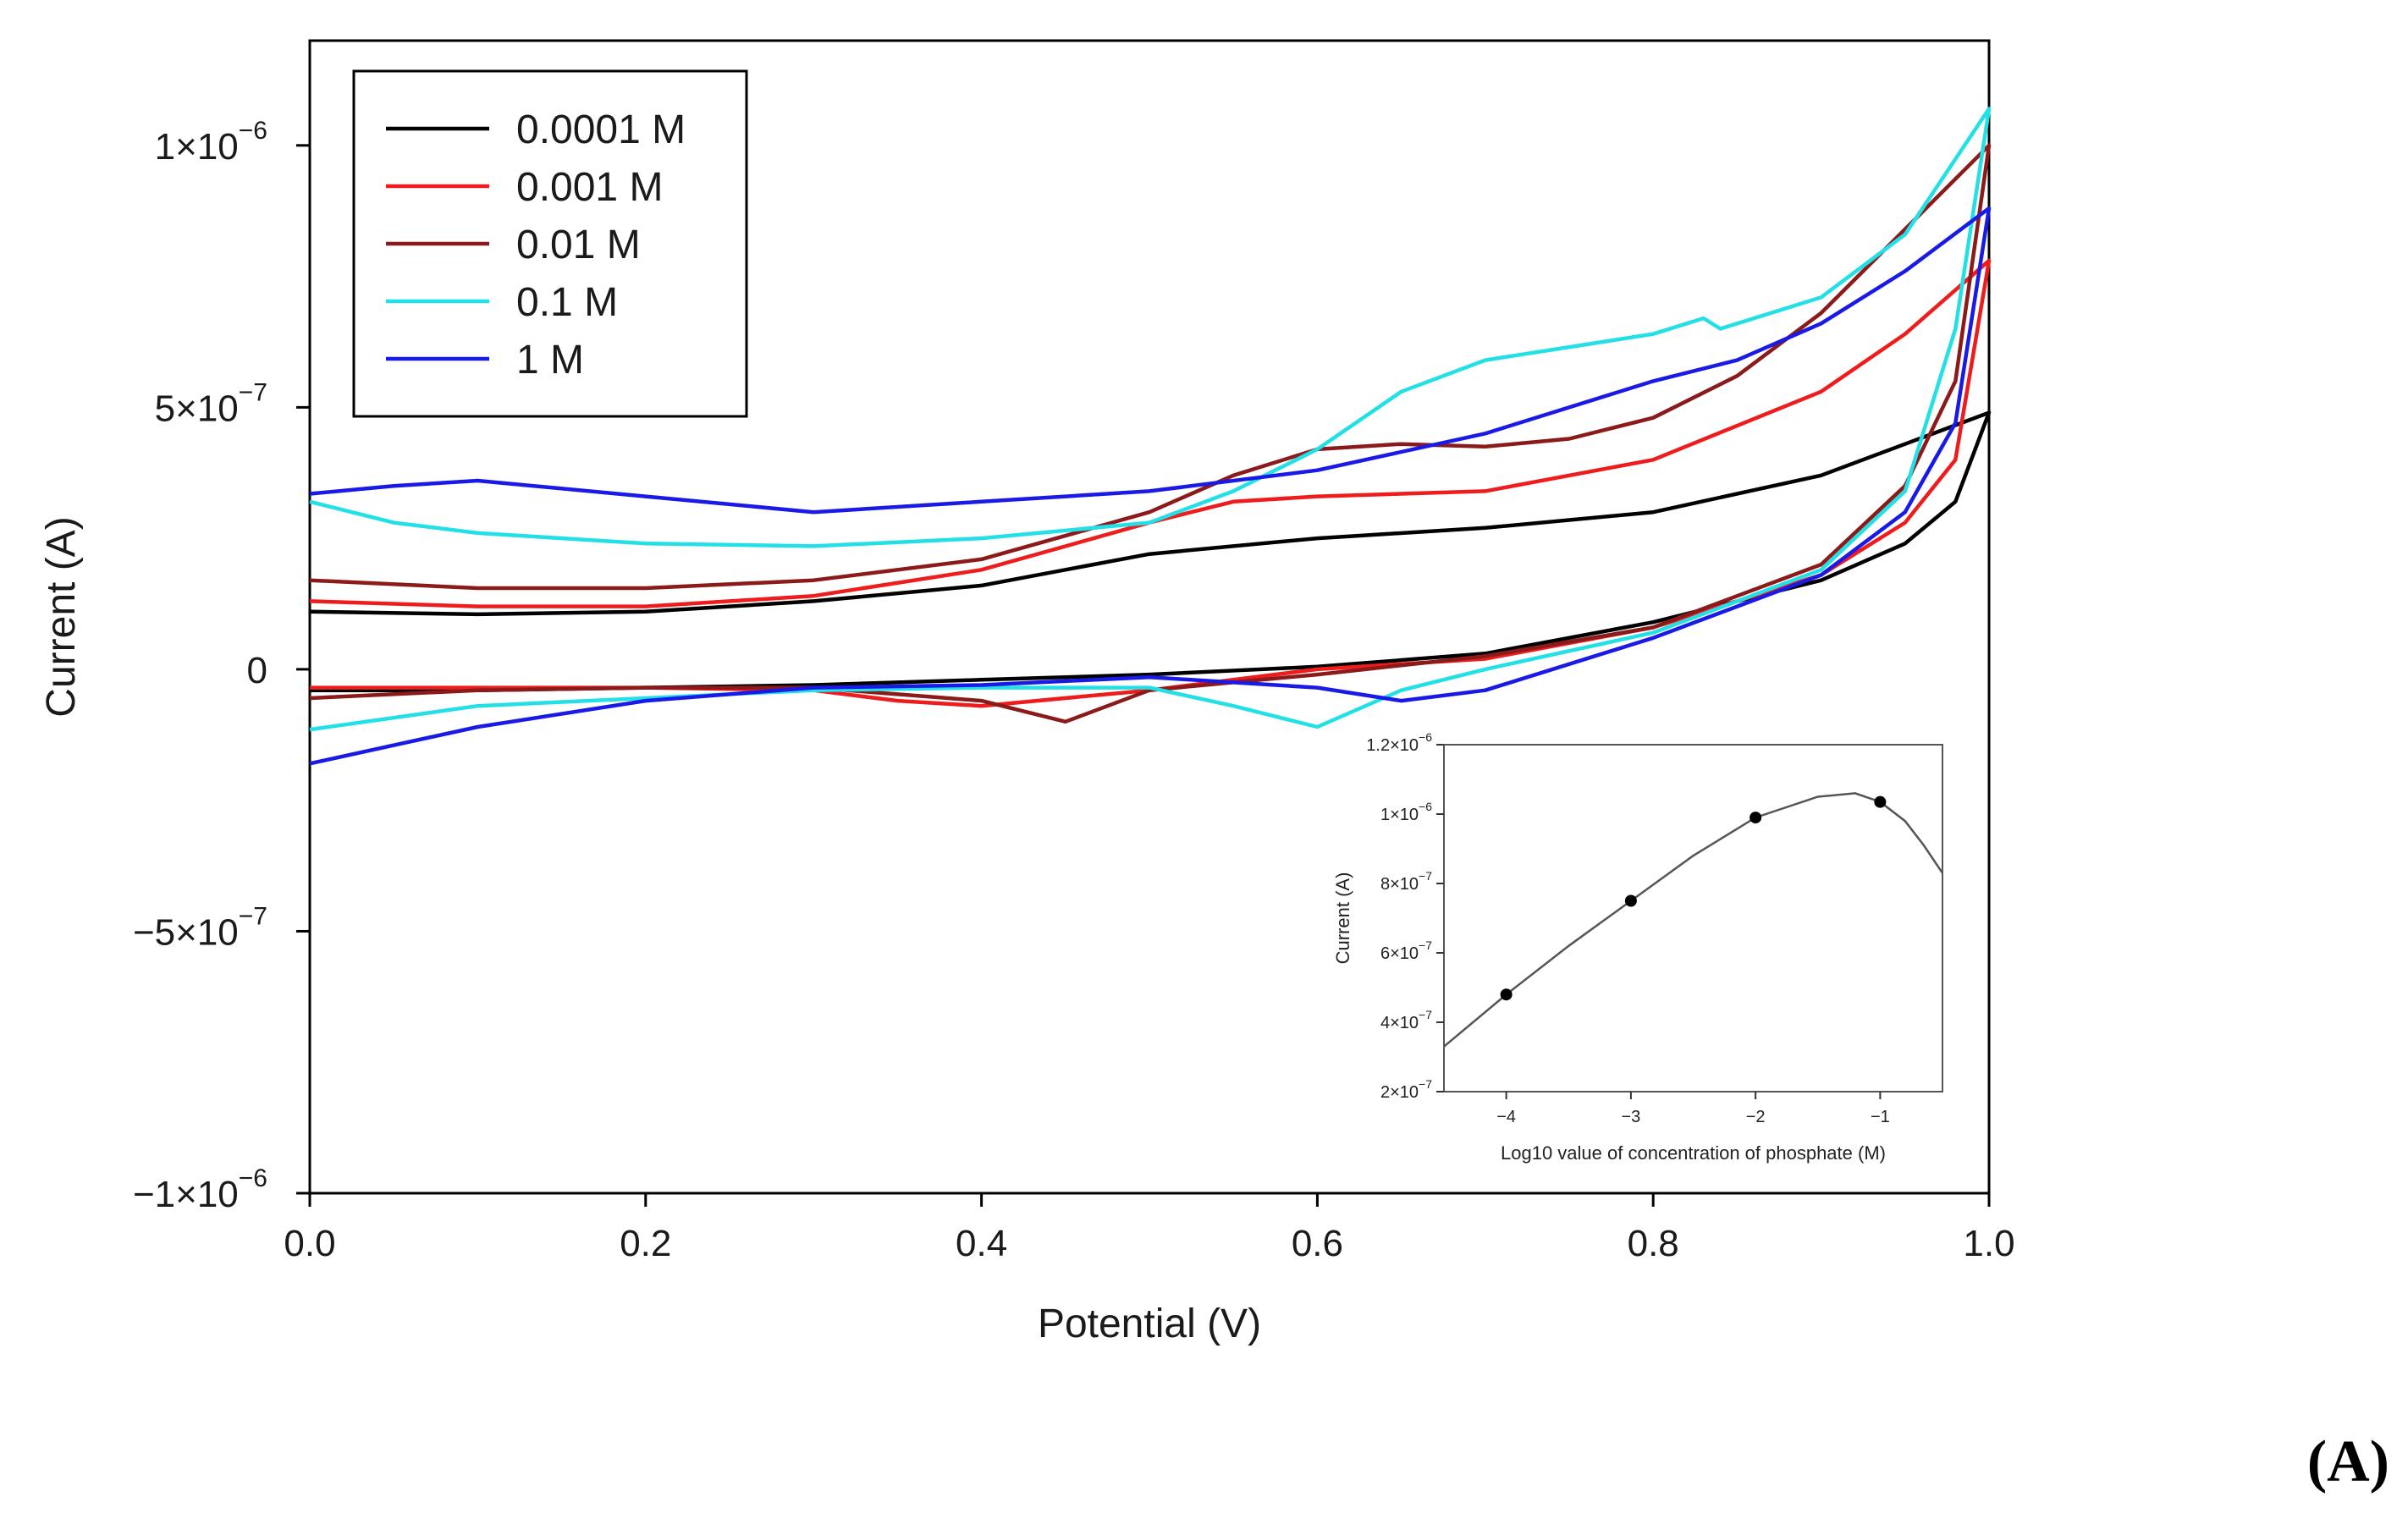  I want to click on legend-label: 0.001 M, so click(589, 187).